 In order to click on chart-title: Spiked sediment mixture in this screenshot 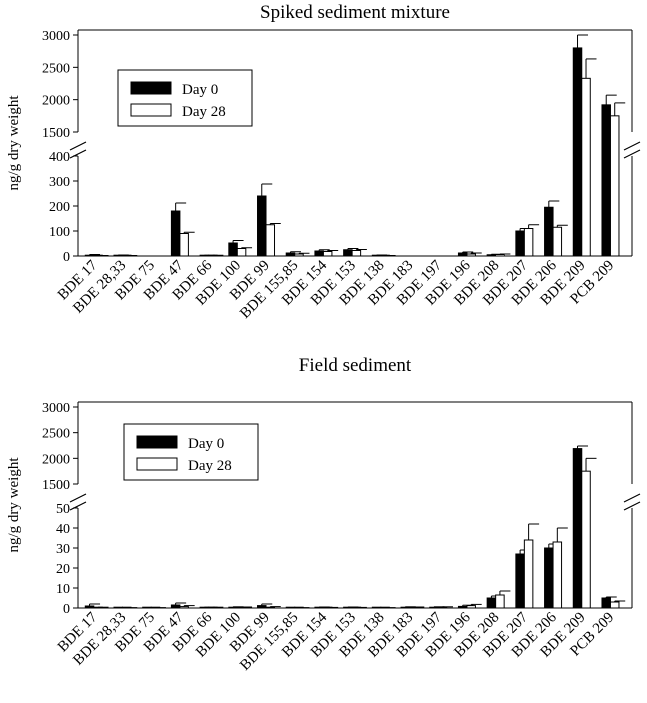, I will do `click(355, 12)`.